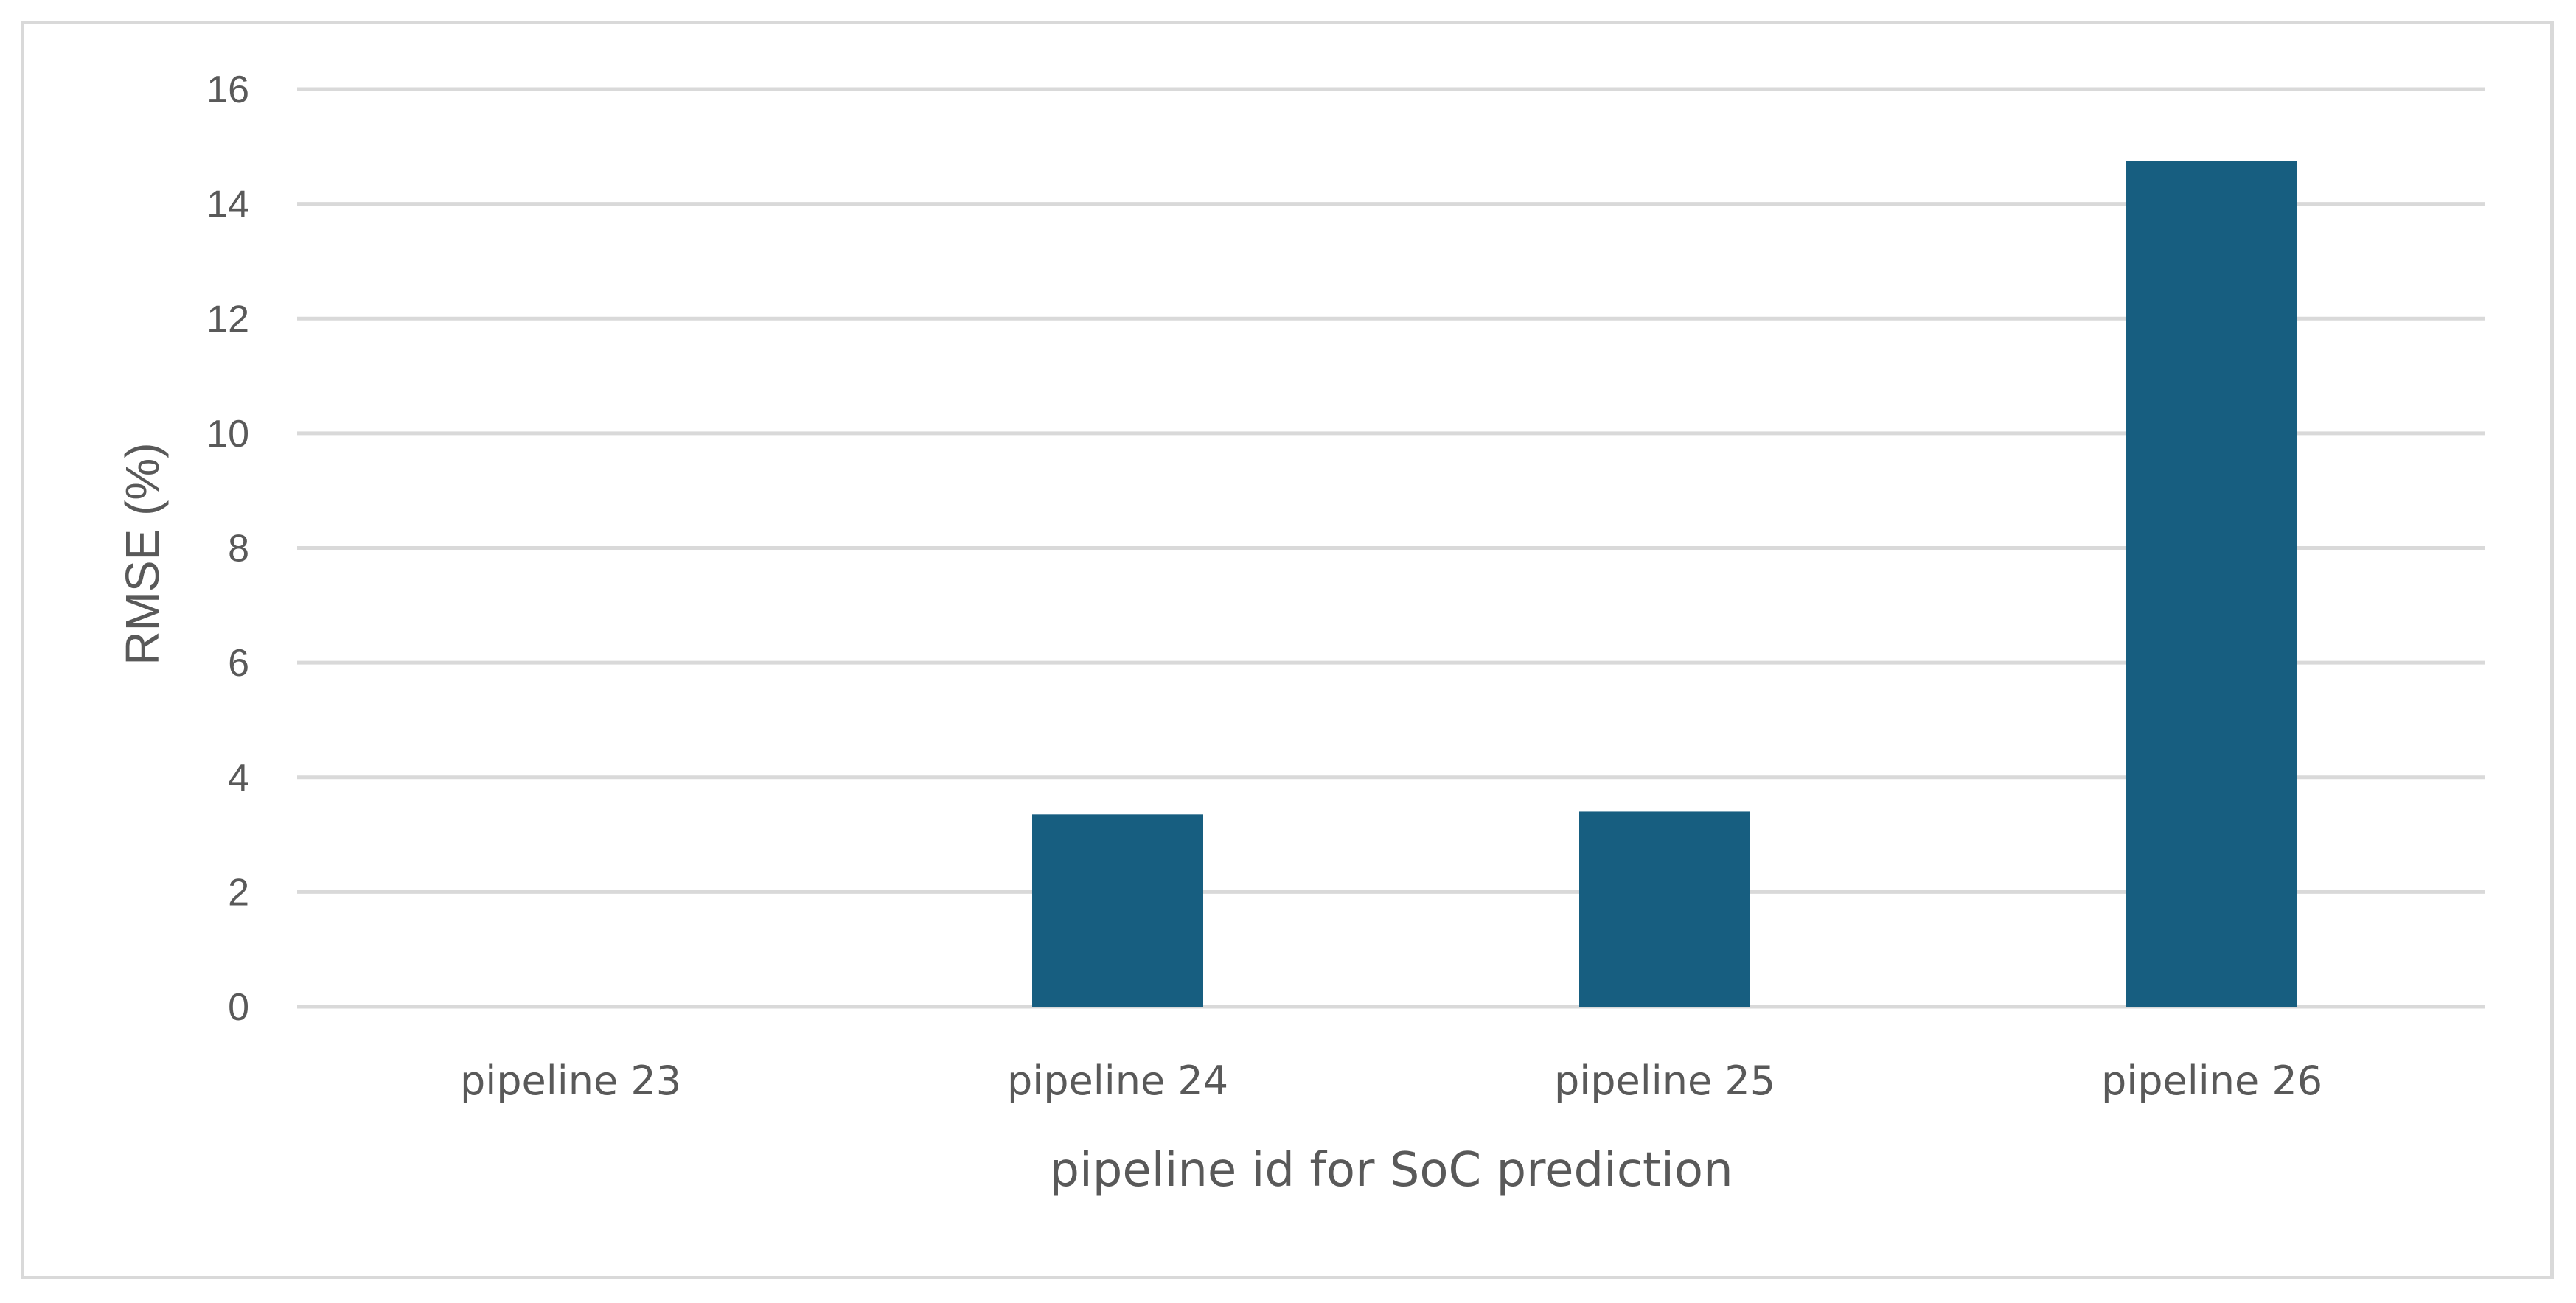 This screenshot has width=2576, height=1303. Describe the element at coordinates (228, 319) in the screenshot. I see `y-tick-label: 12` at that location.